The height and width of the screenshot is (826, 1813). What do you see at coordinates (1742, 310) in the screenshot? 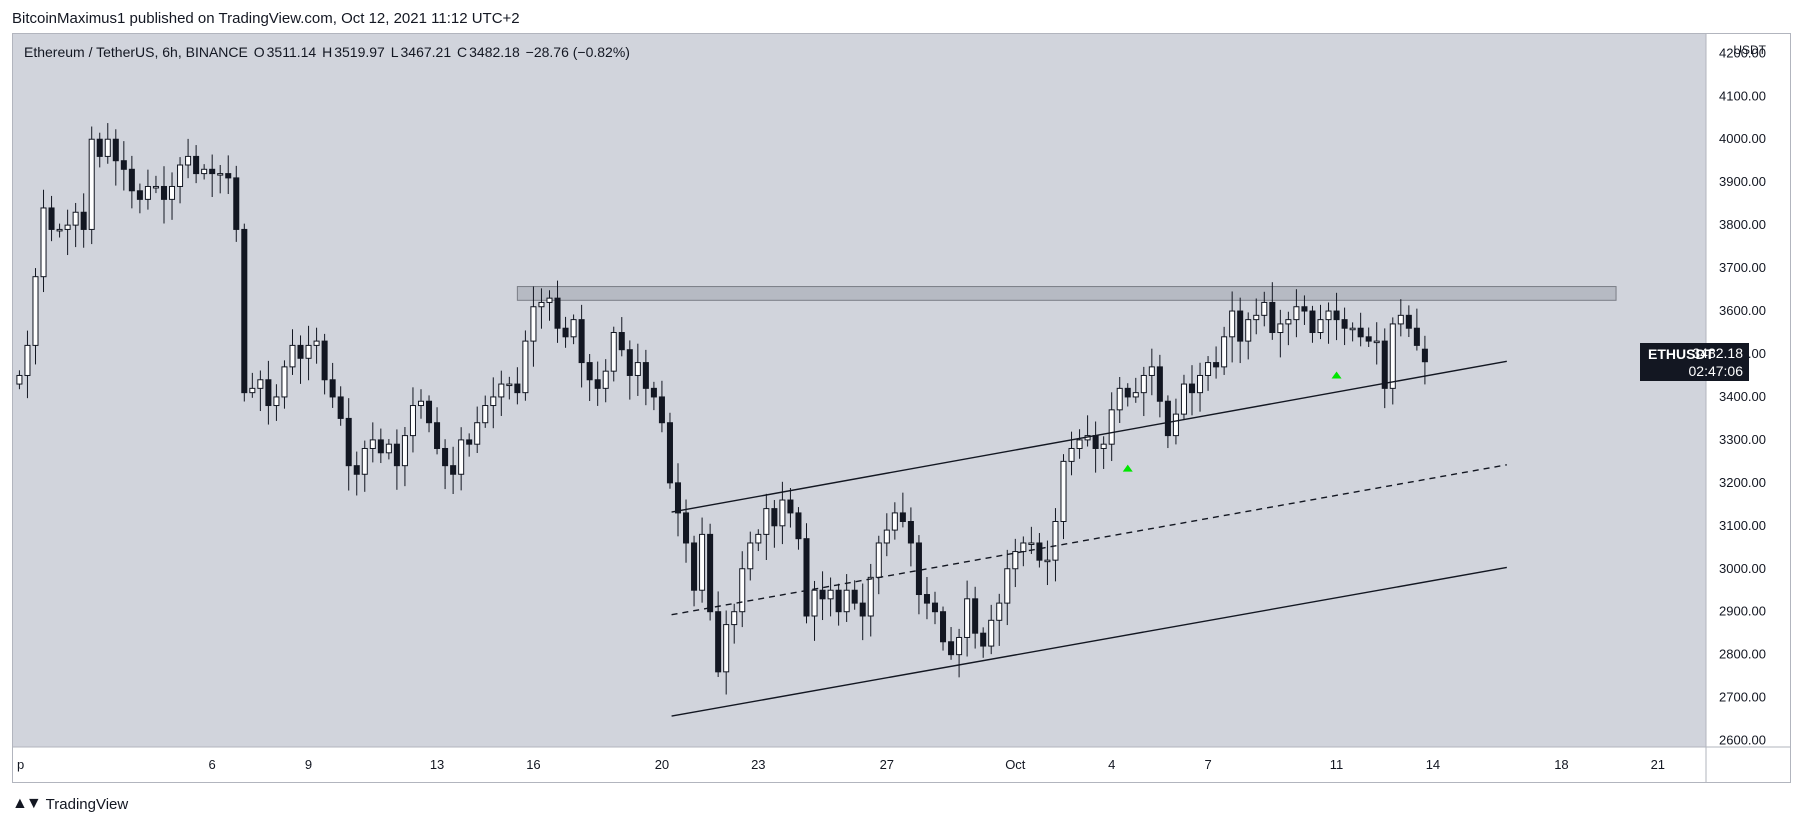
I see `y-axis-tick-label: 3600.00` at bounding box center [1742, 310].